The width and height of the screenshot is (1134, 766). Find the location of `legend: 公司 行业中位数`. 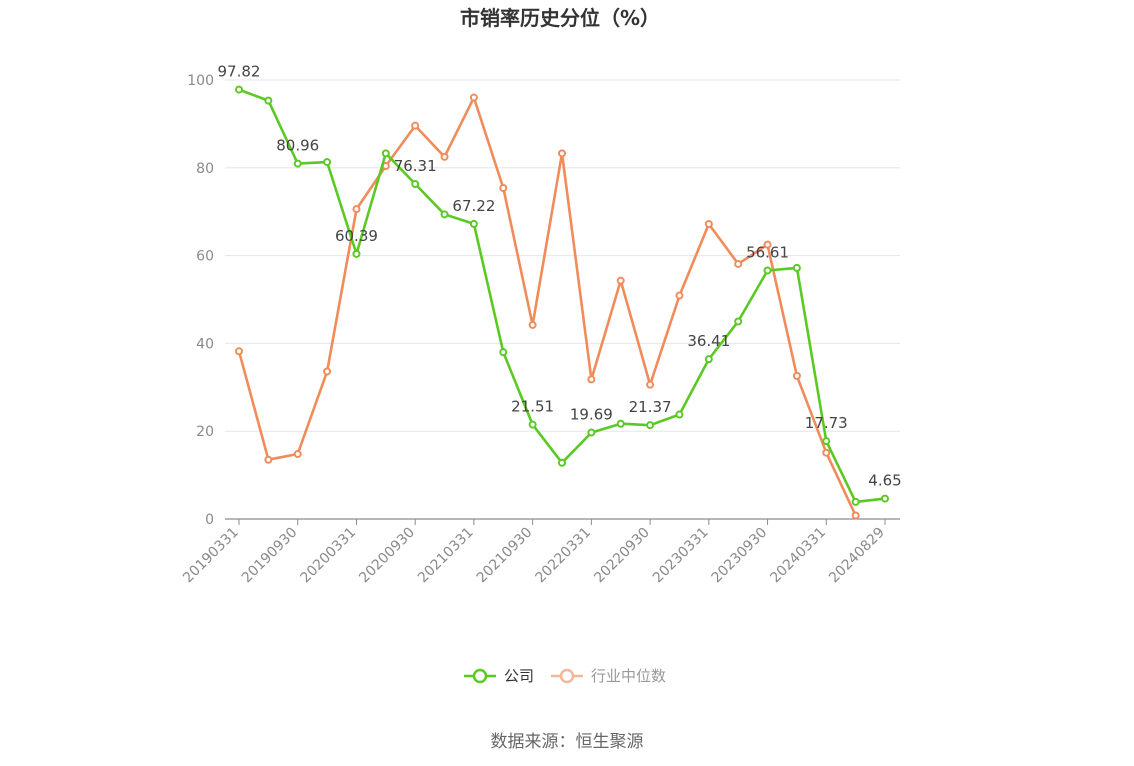

legend: 公司 行业中位数 is located at coordinates (565, 676).